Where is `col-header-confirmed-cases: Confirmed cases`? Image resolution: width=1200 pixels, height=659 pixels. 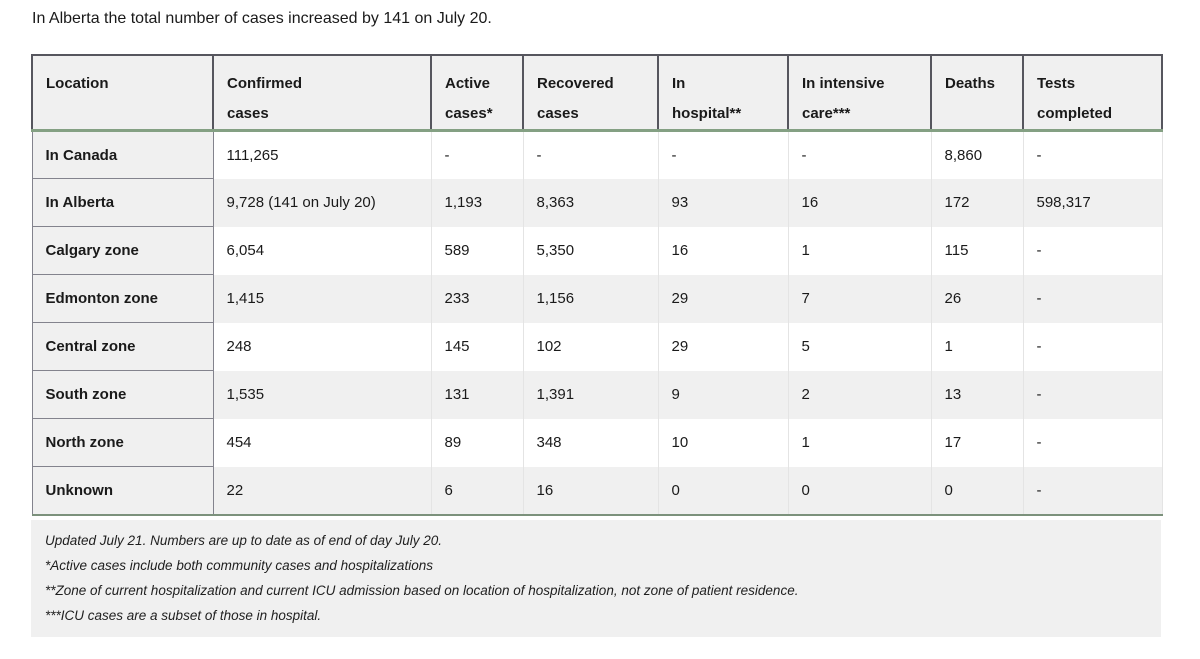 col-header-confirmed-cases: Confirmed cases is located at coordinates (322, 93).